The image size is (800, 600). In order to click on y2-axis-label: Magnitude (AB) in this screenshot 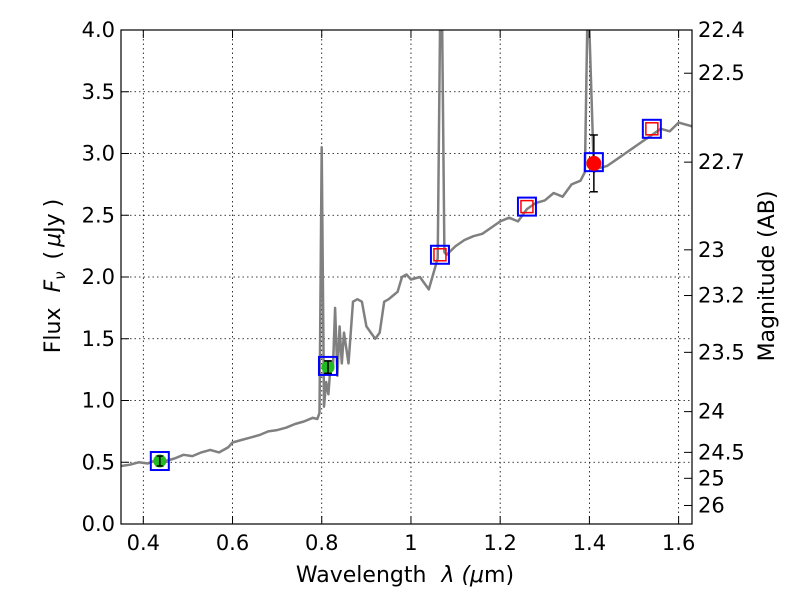, I will do `click(767, 276)`.